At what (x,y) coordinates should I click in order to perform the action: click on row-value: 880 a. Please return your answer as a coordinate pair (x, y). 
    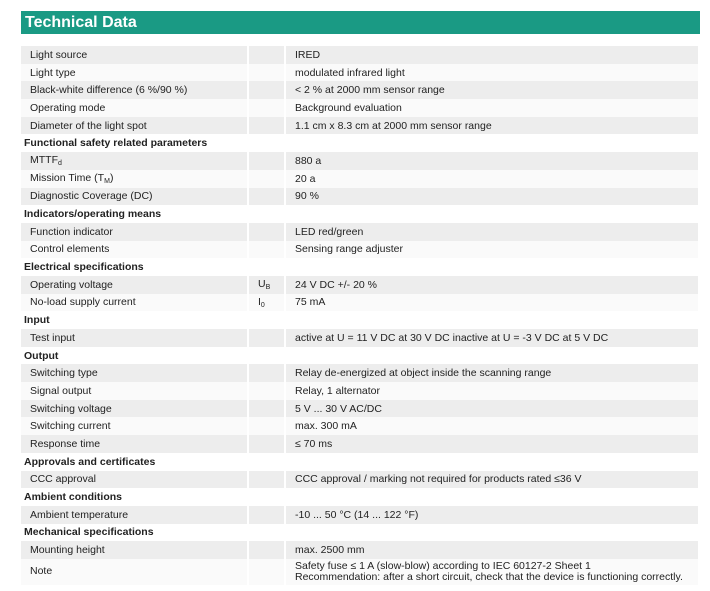
    Looking at the image, I should click on (492, 161).